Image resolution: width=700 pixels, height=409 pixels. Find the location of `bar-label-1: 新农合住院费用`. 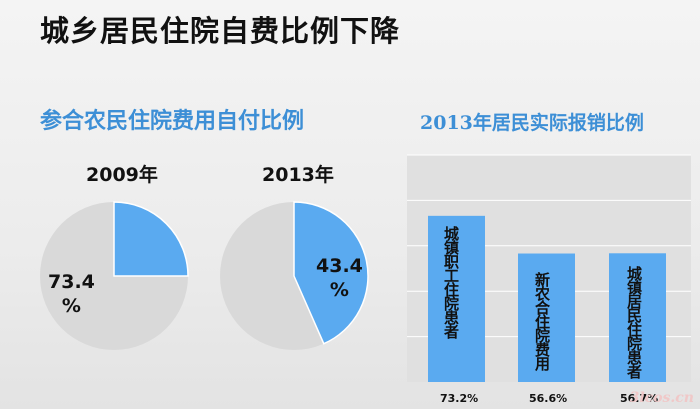

bar-label-1: 新农合住院费用 is located at coordinates (542, 321).